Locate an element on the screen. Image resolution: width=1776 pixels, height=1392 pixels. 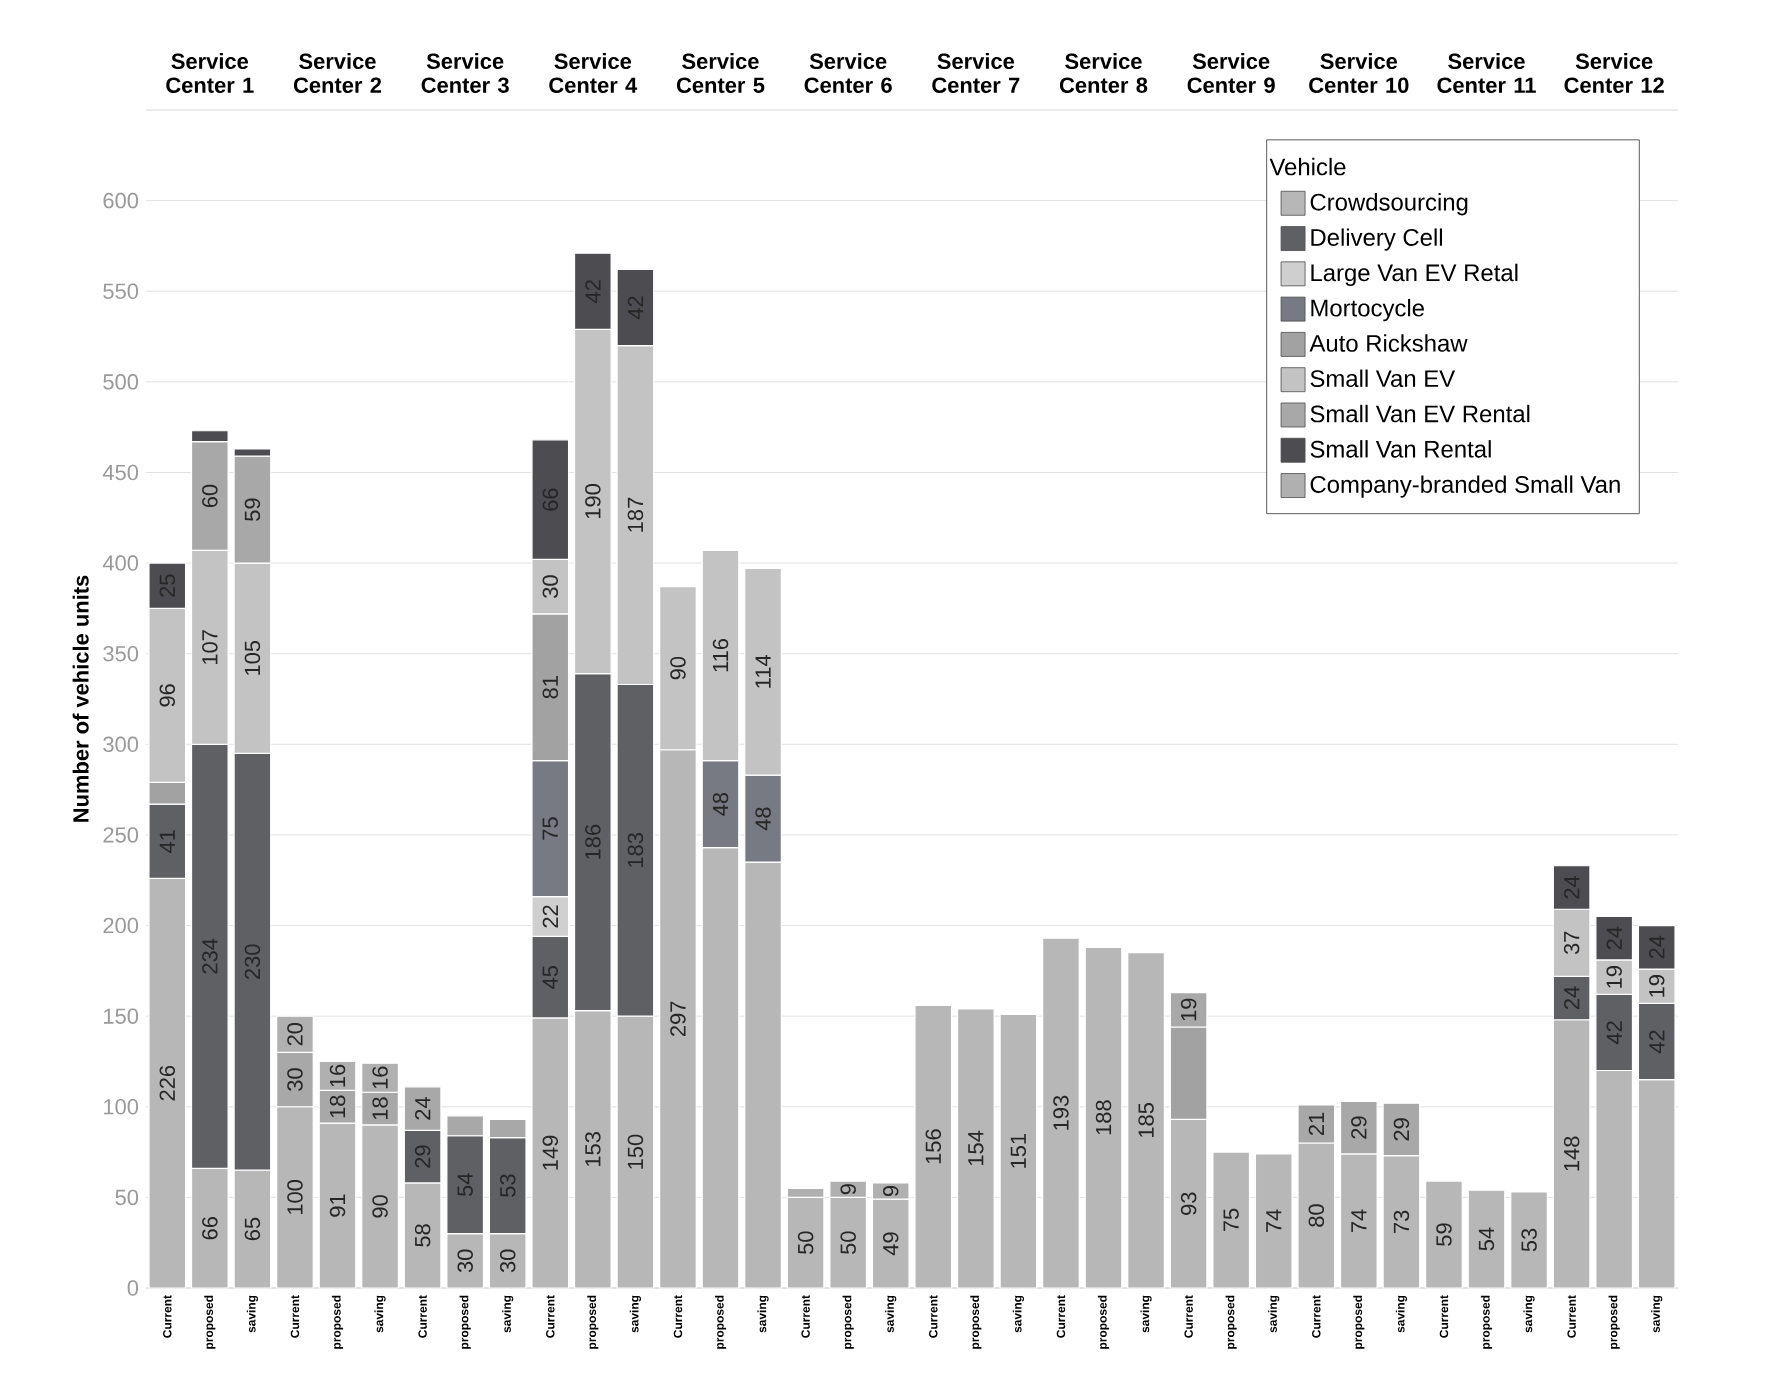
data-label: 37 is located at coordinates (1571, 943).